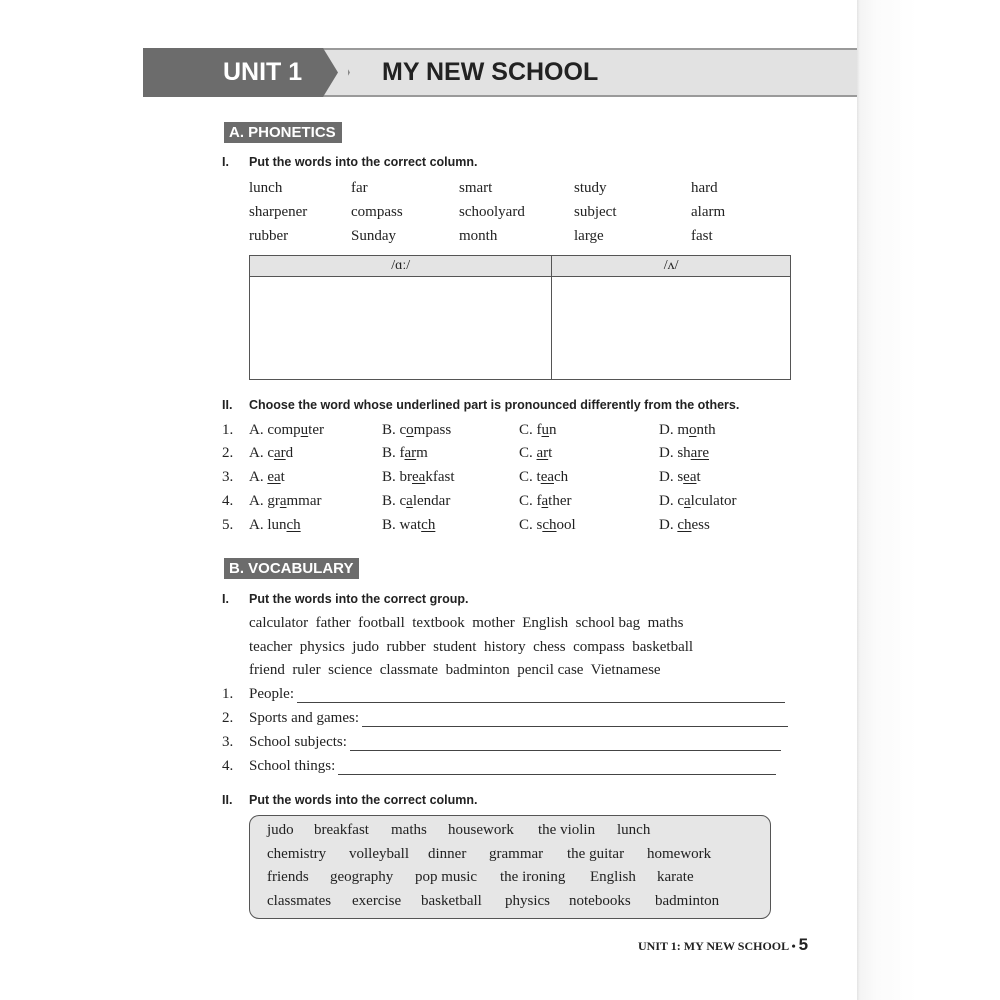 Image resolution: width=1000 pixels, height=1000 pixels. Describe the element at coordinates (704, 188) in the screenshot. I see `word: hard` at that location.